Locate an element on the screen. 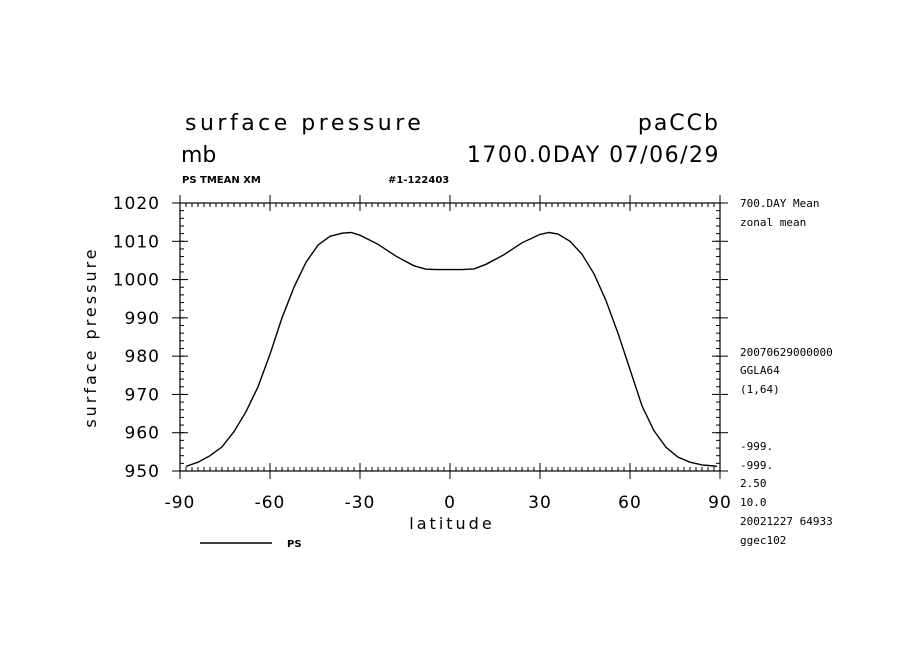  y-tick-label: 1020 is located at coordinates (136, 204).